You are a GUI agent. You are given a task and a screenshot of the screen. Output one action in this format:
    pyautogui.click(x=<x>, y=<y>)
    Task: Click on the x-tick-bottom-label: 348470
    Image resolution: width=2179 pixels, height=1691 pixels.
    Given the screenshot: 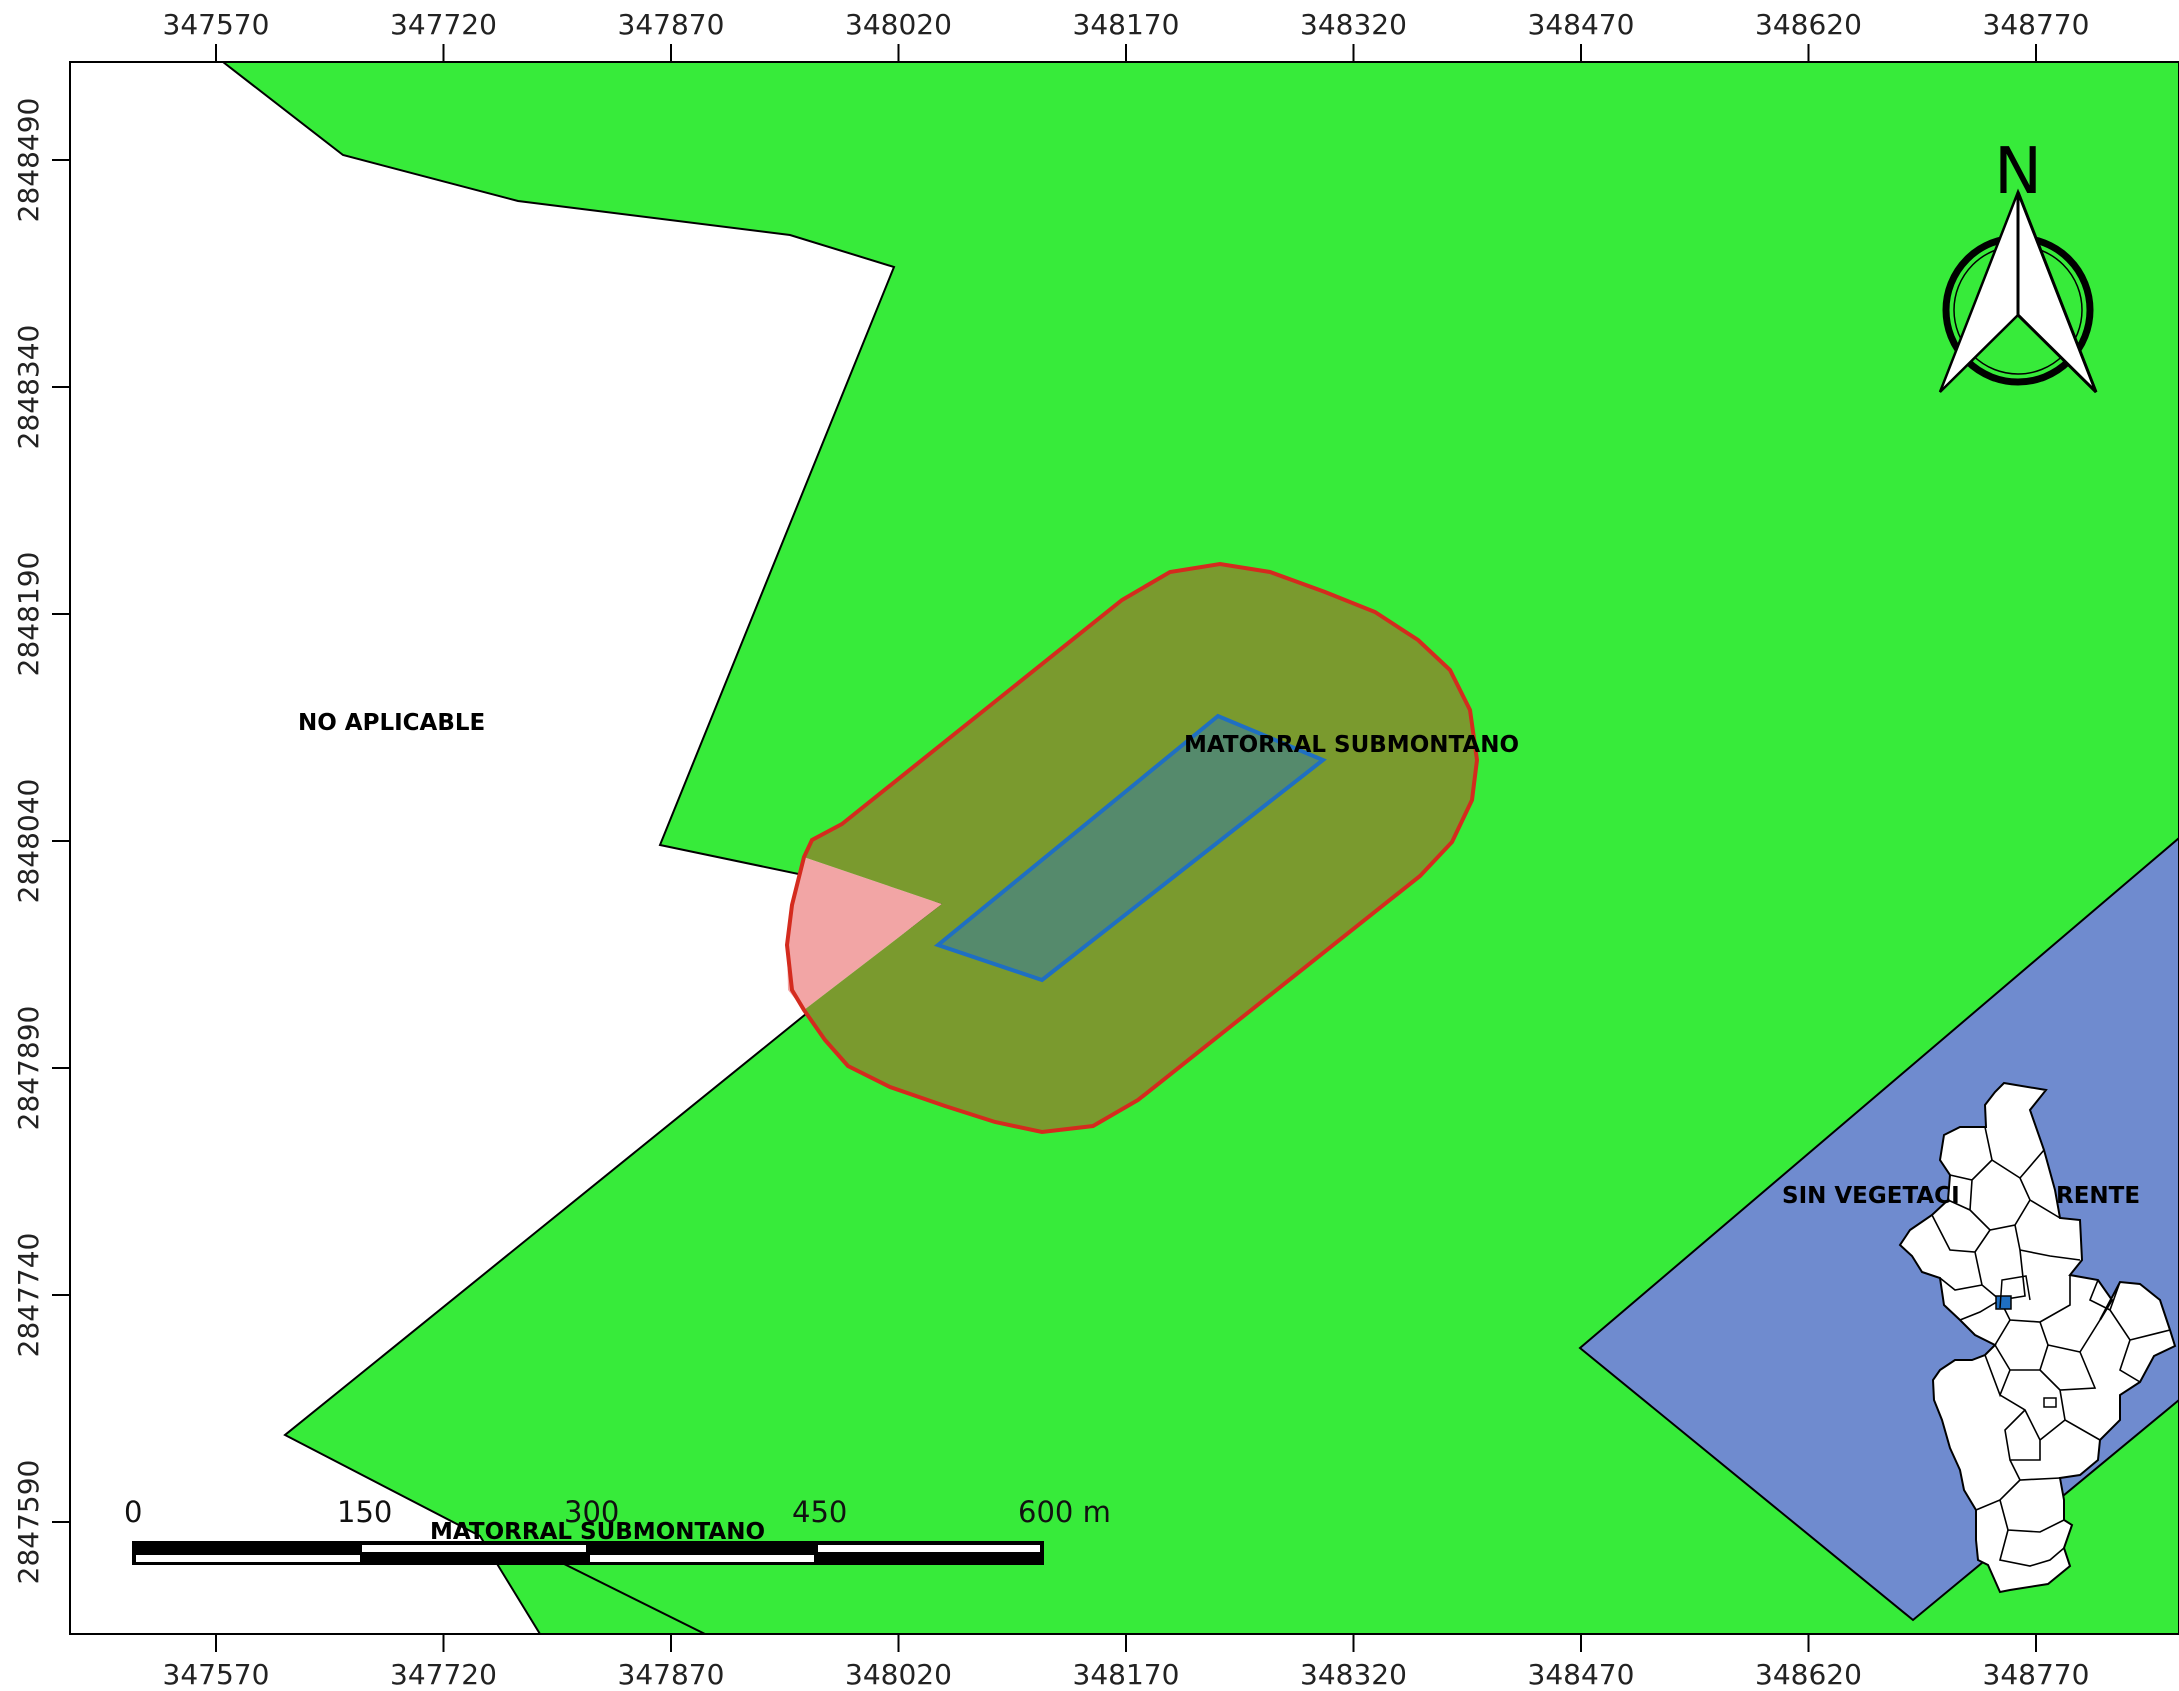 What is the action you would take?
    pyautogui.click(x=1581, y=1674)
    